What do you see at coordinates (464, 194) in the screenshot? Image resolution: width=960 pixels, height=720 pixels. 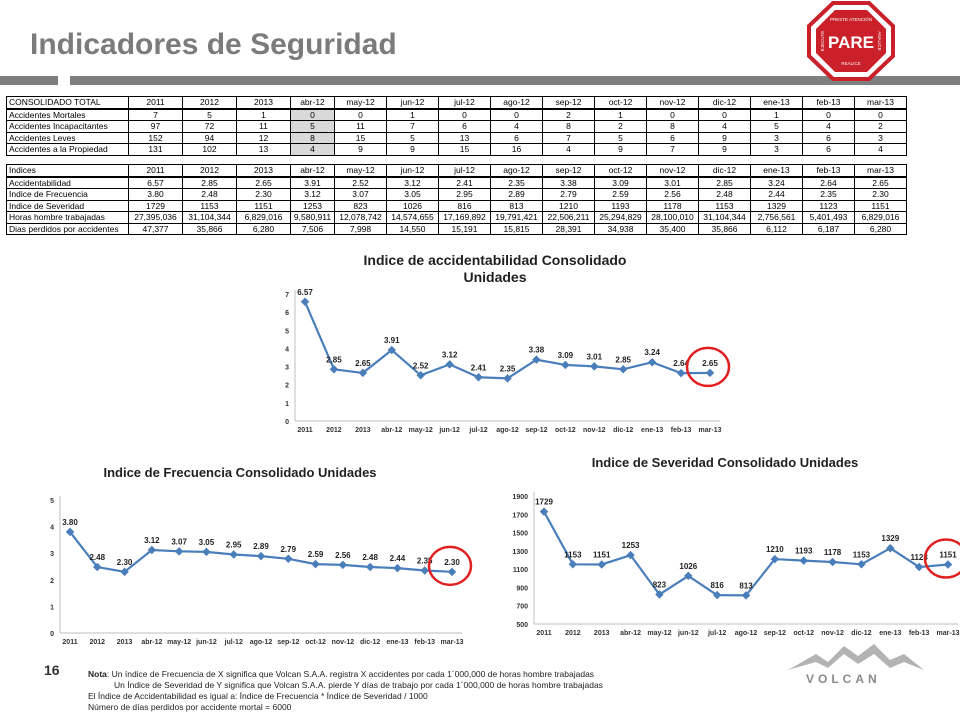 I see `table-cell: 2.95` at bounding box center [464, 194].